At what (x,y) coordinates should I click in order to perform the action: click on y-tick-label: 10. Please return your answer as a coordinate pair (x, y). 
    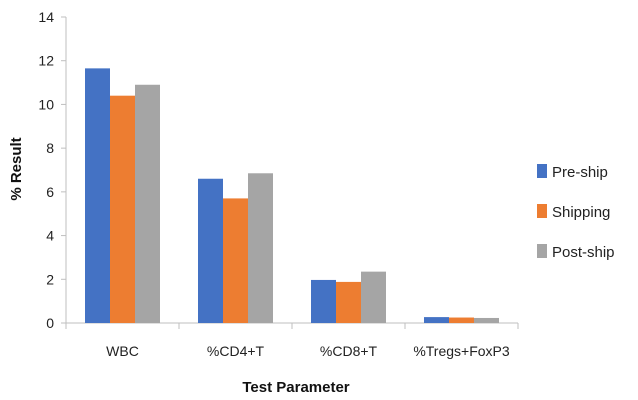
    Looking at the image, I should click on (46, 104).